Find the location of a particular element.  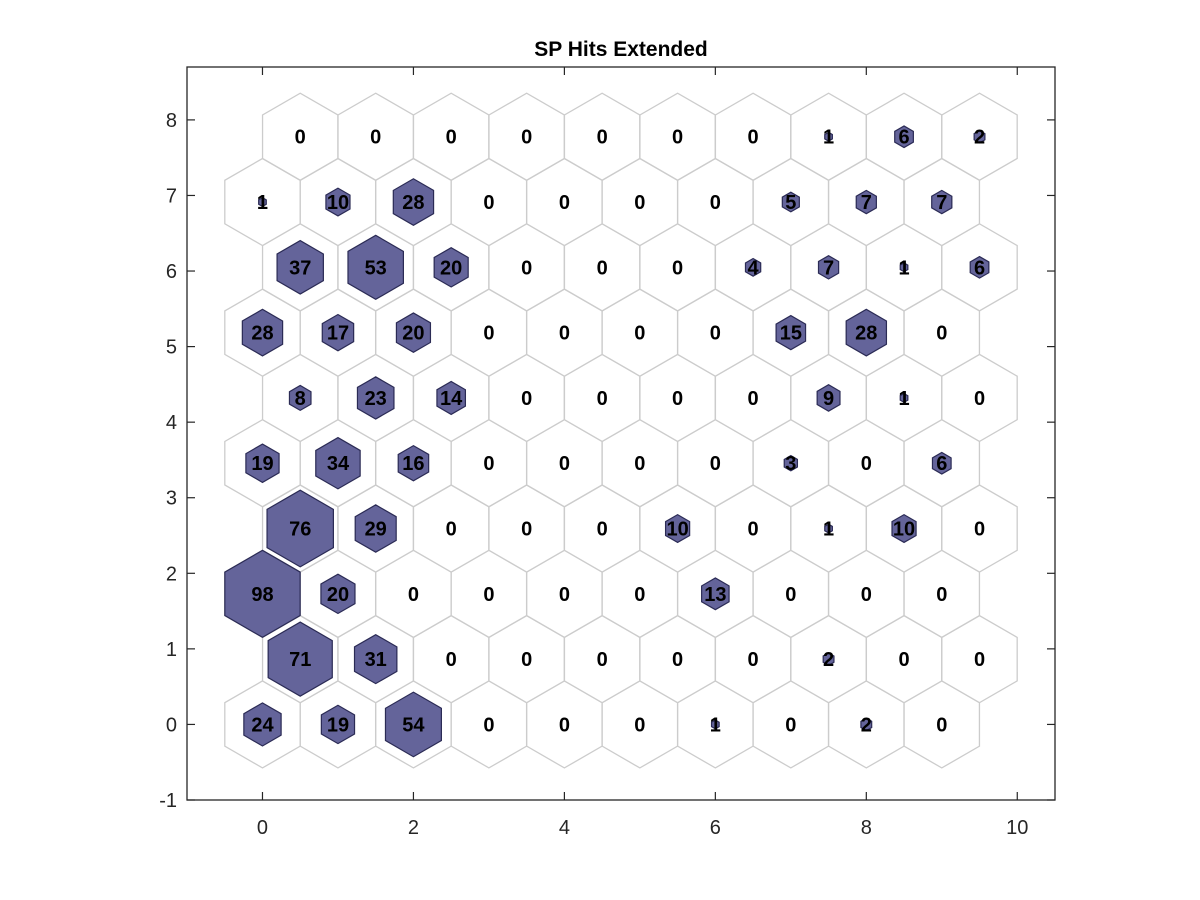

hit-count-label: 98 is located at coordinates (262, 595).